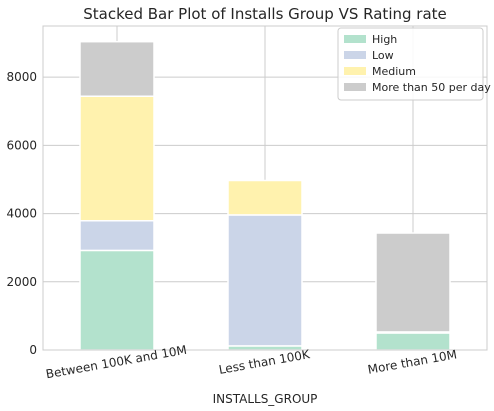 This screenshot has width=494, height=411. I want to click on legend: High Low Medium More than 50 per day, so click(414, 64).